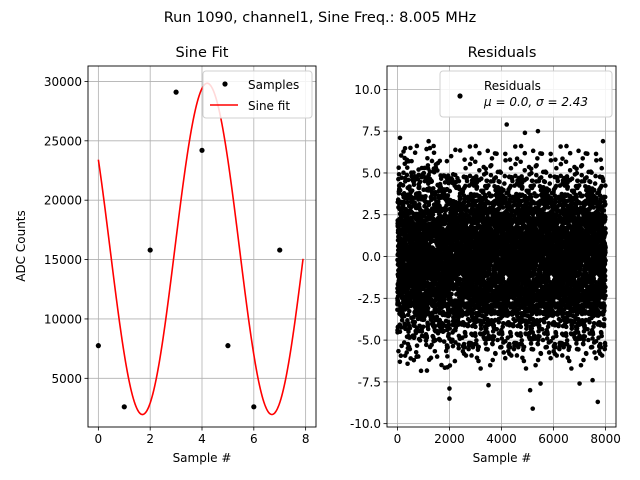  What do you see at coordinates (306, 439) in the screenshot?
I see `sine-fit-x-tick-label: 8` at bounding box center [306, 439].